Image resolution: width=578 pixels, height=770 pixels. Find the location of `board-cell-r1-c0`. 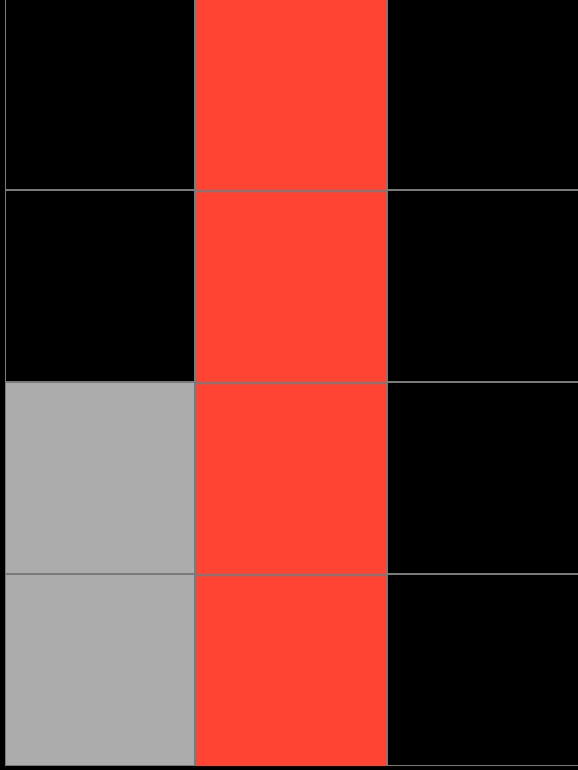

board-cell-r1-c0 is located at coordinates (100, 286).